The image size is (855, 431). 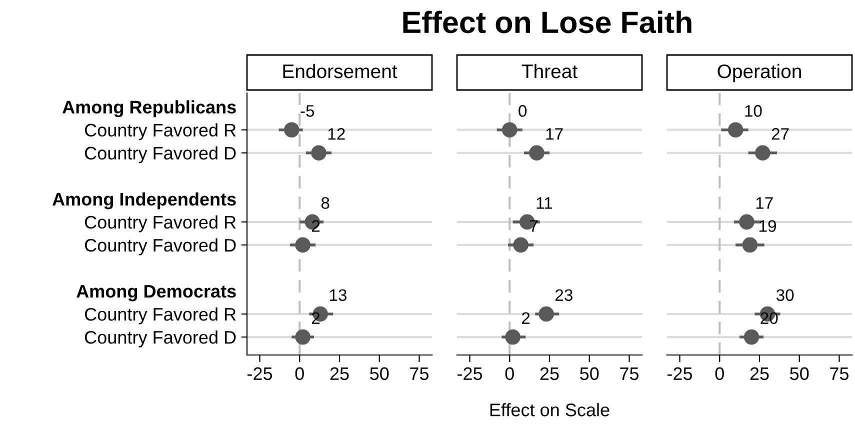 What do you see at coordinates (780, 134) in the screenshot?
I see `data-label: 27` at bounding box center [780, 134].